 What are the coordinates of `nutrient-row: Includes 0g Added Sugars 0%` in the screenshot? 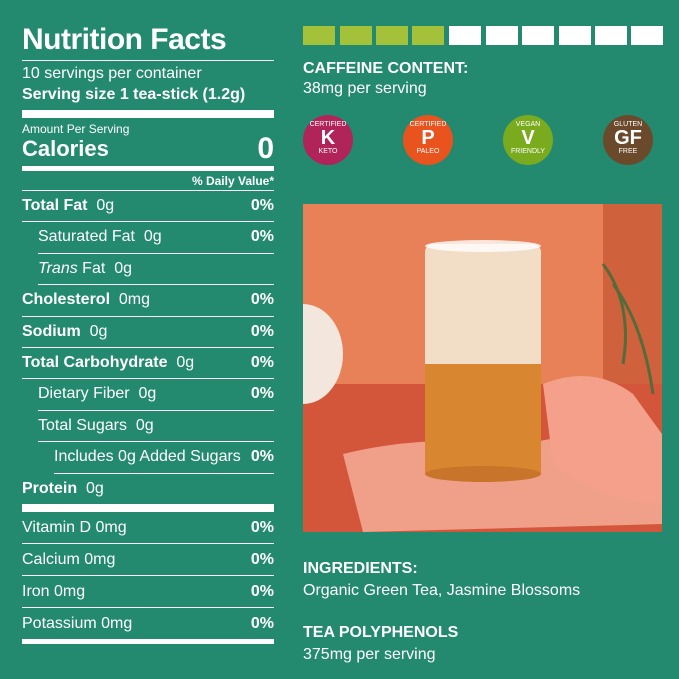 It's located at (164, 458).